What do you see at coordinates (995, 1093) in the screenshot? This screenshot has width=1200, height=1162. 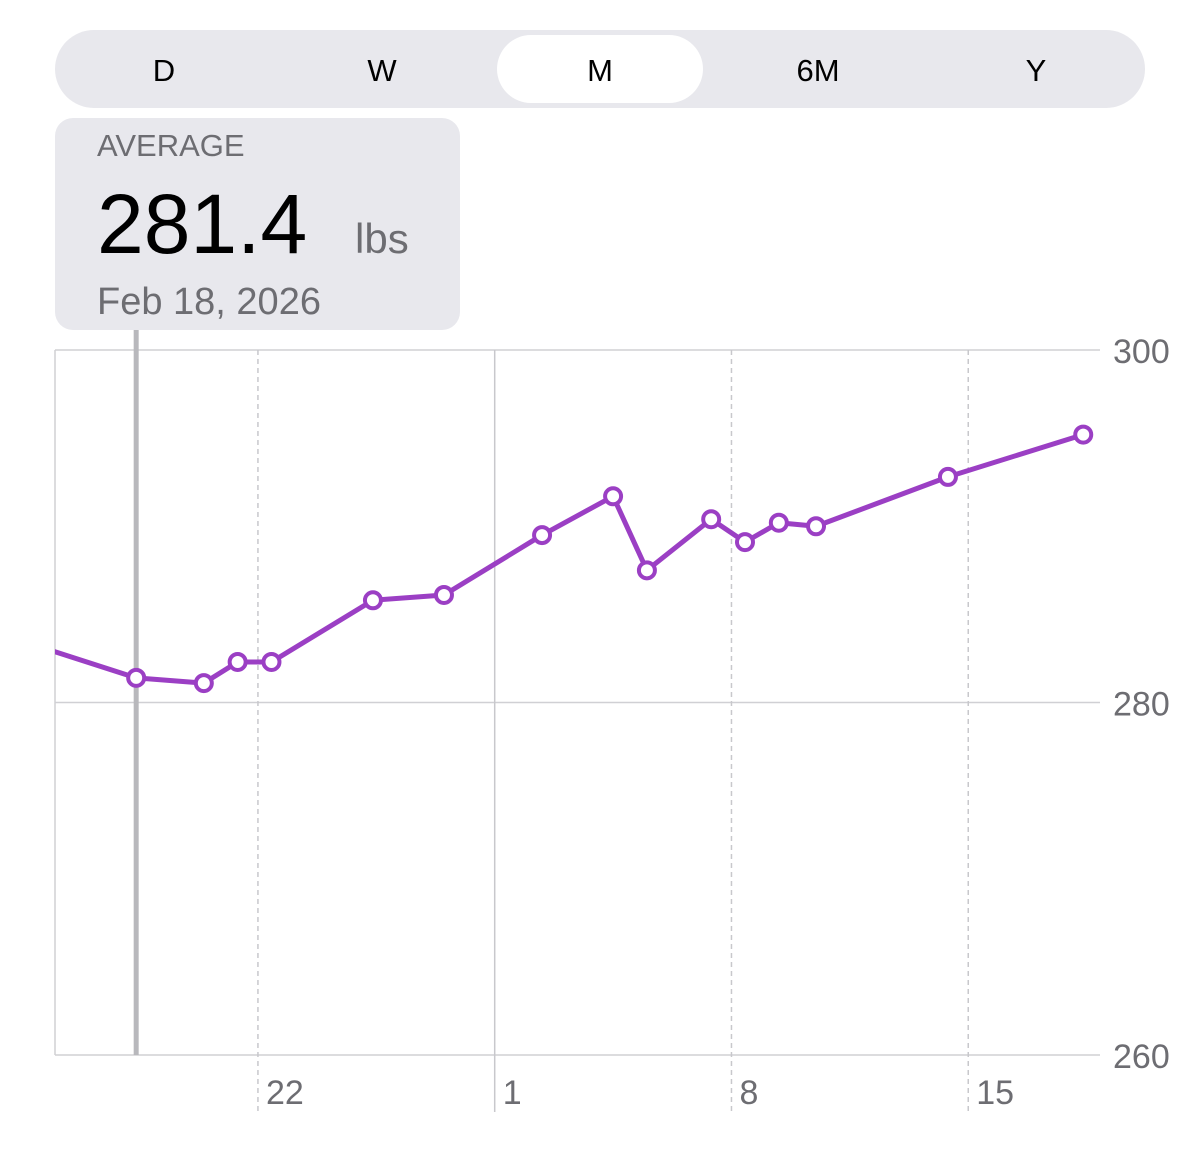 I see `x-tick-label: 15` at bounding box center [995, 1093].